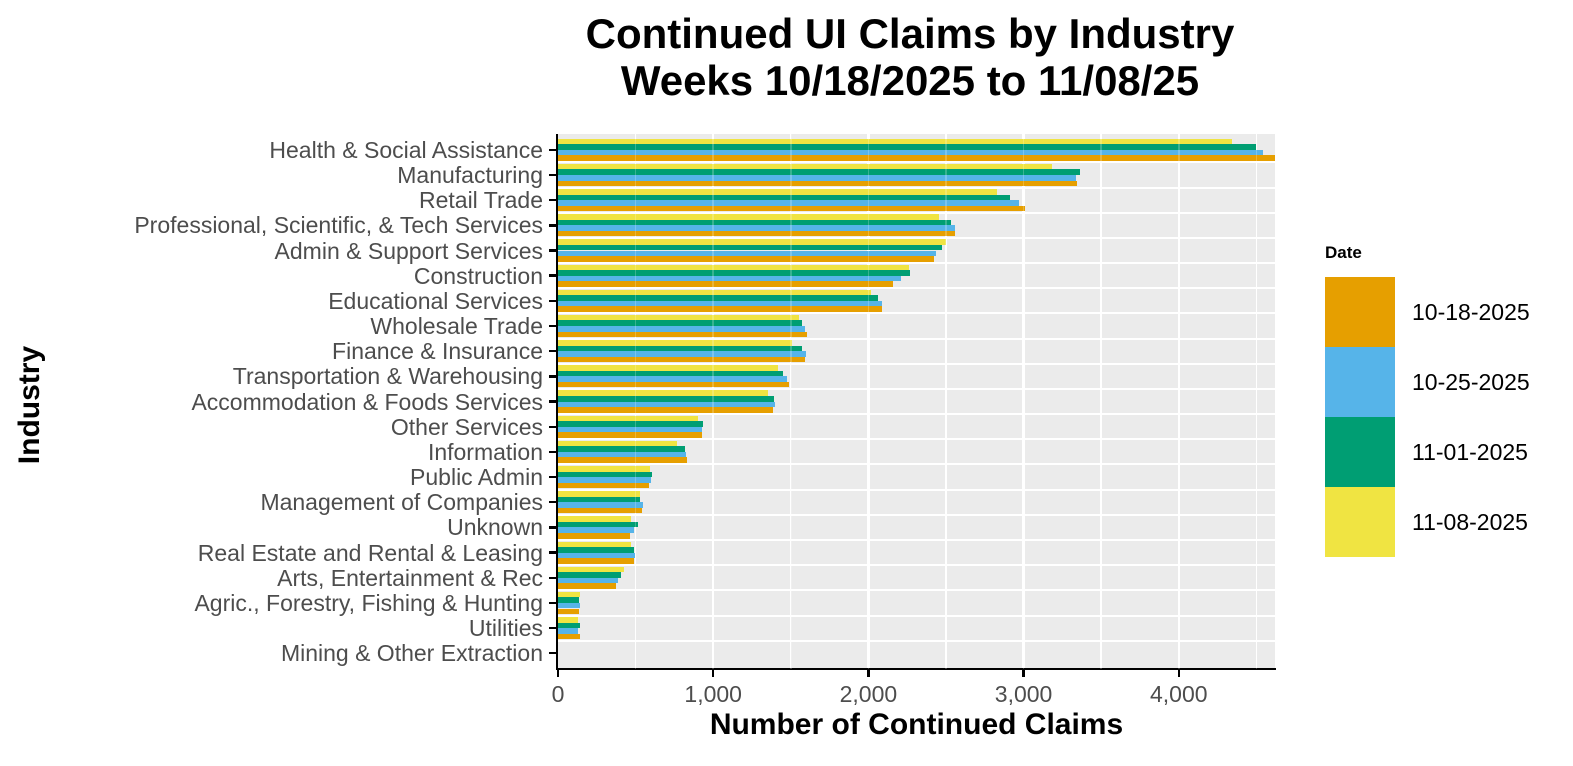 Image resolution: width=1573 pixels, height=766 pixels. Describe the element at coordinates (387, 376) in the screenshot. I see `y-tick-label: Transportation & Warehousing` at that location.